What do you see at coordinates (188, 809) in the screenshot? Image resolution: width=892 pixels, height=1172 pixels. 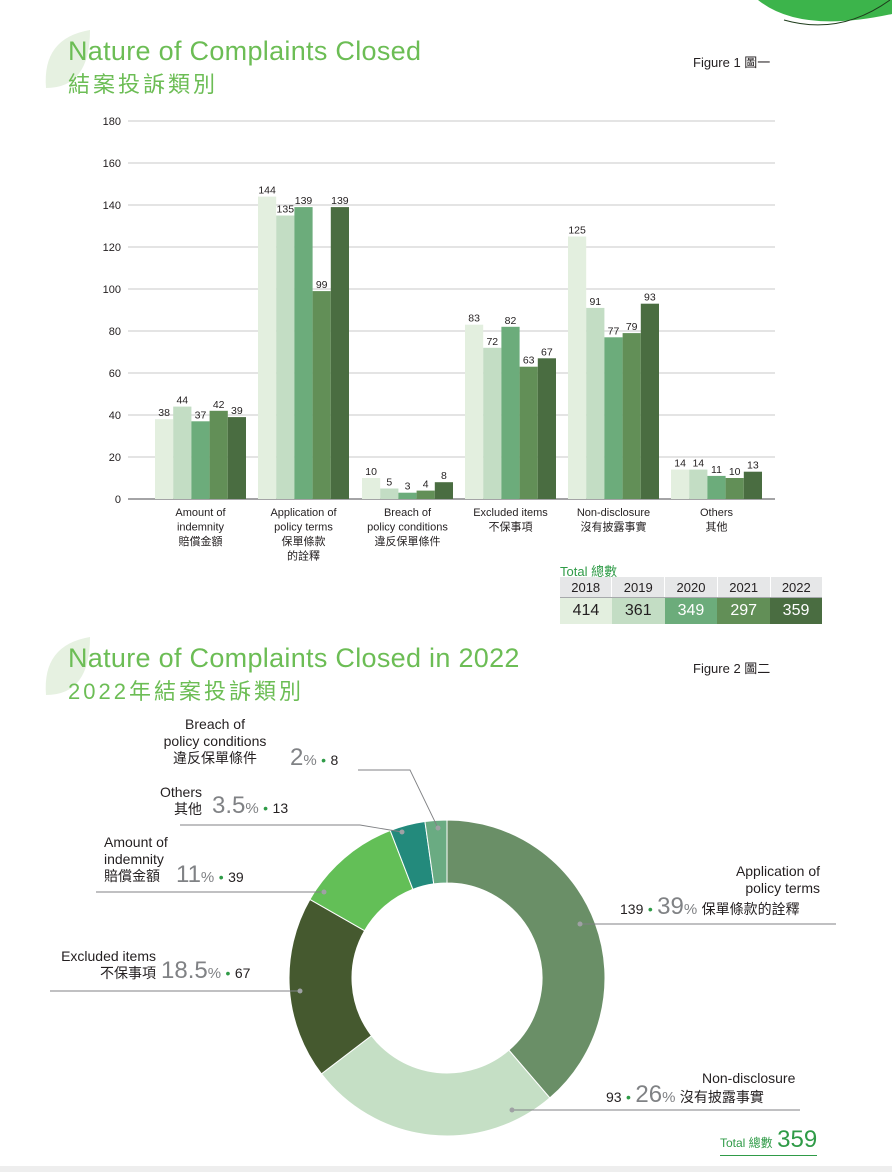 I see `slice-label-others-zh: 其他` at bounding box center [188, 809].